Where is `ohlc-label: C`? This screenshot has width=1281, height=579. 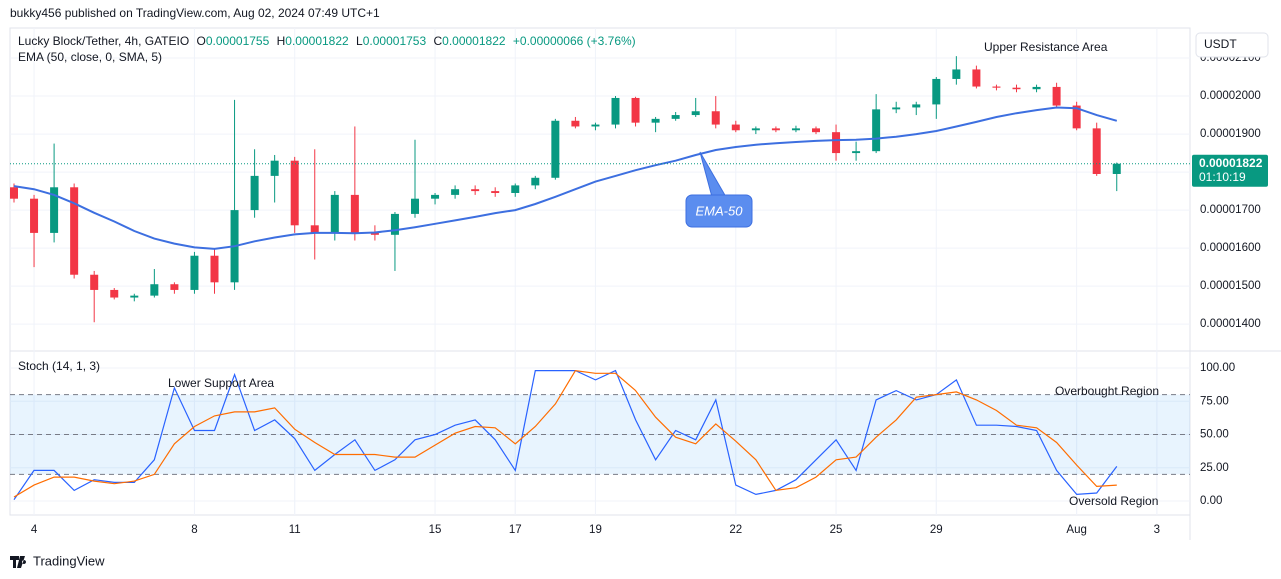
ohlc-label: C is located at coordinates (437, 41).